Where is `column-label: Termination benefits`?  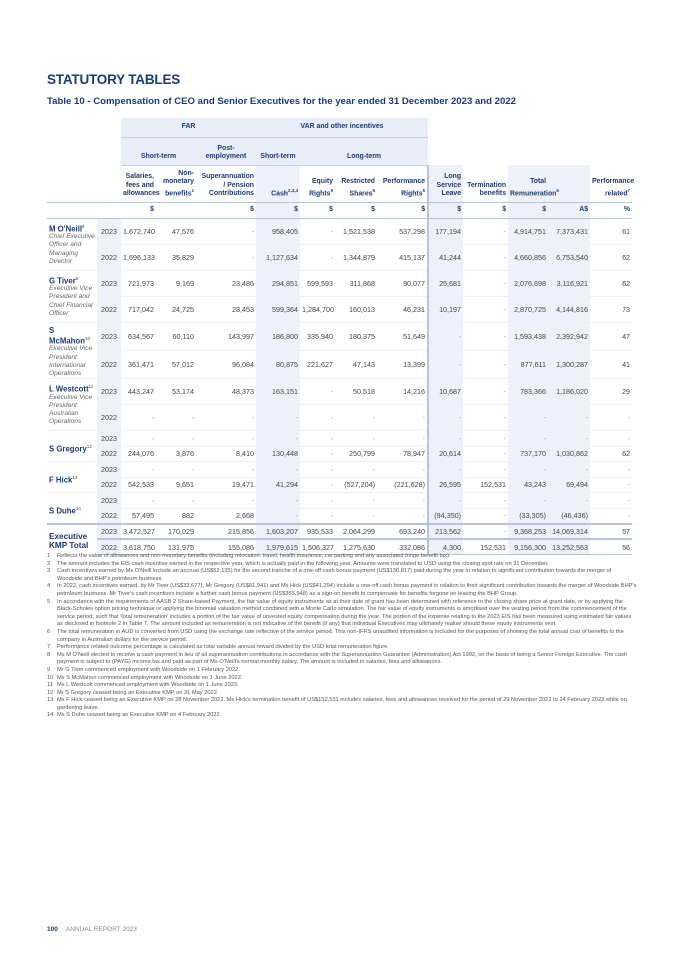 column-label: Termination benefits is located at coordinates (487, 189).